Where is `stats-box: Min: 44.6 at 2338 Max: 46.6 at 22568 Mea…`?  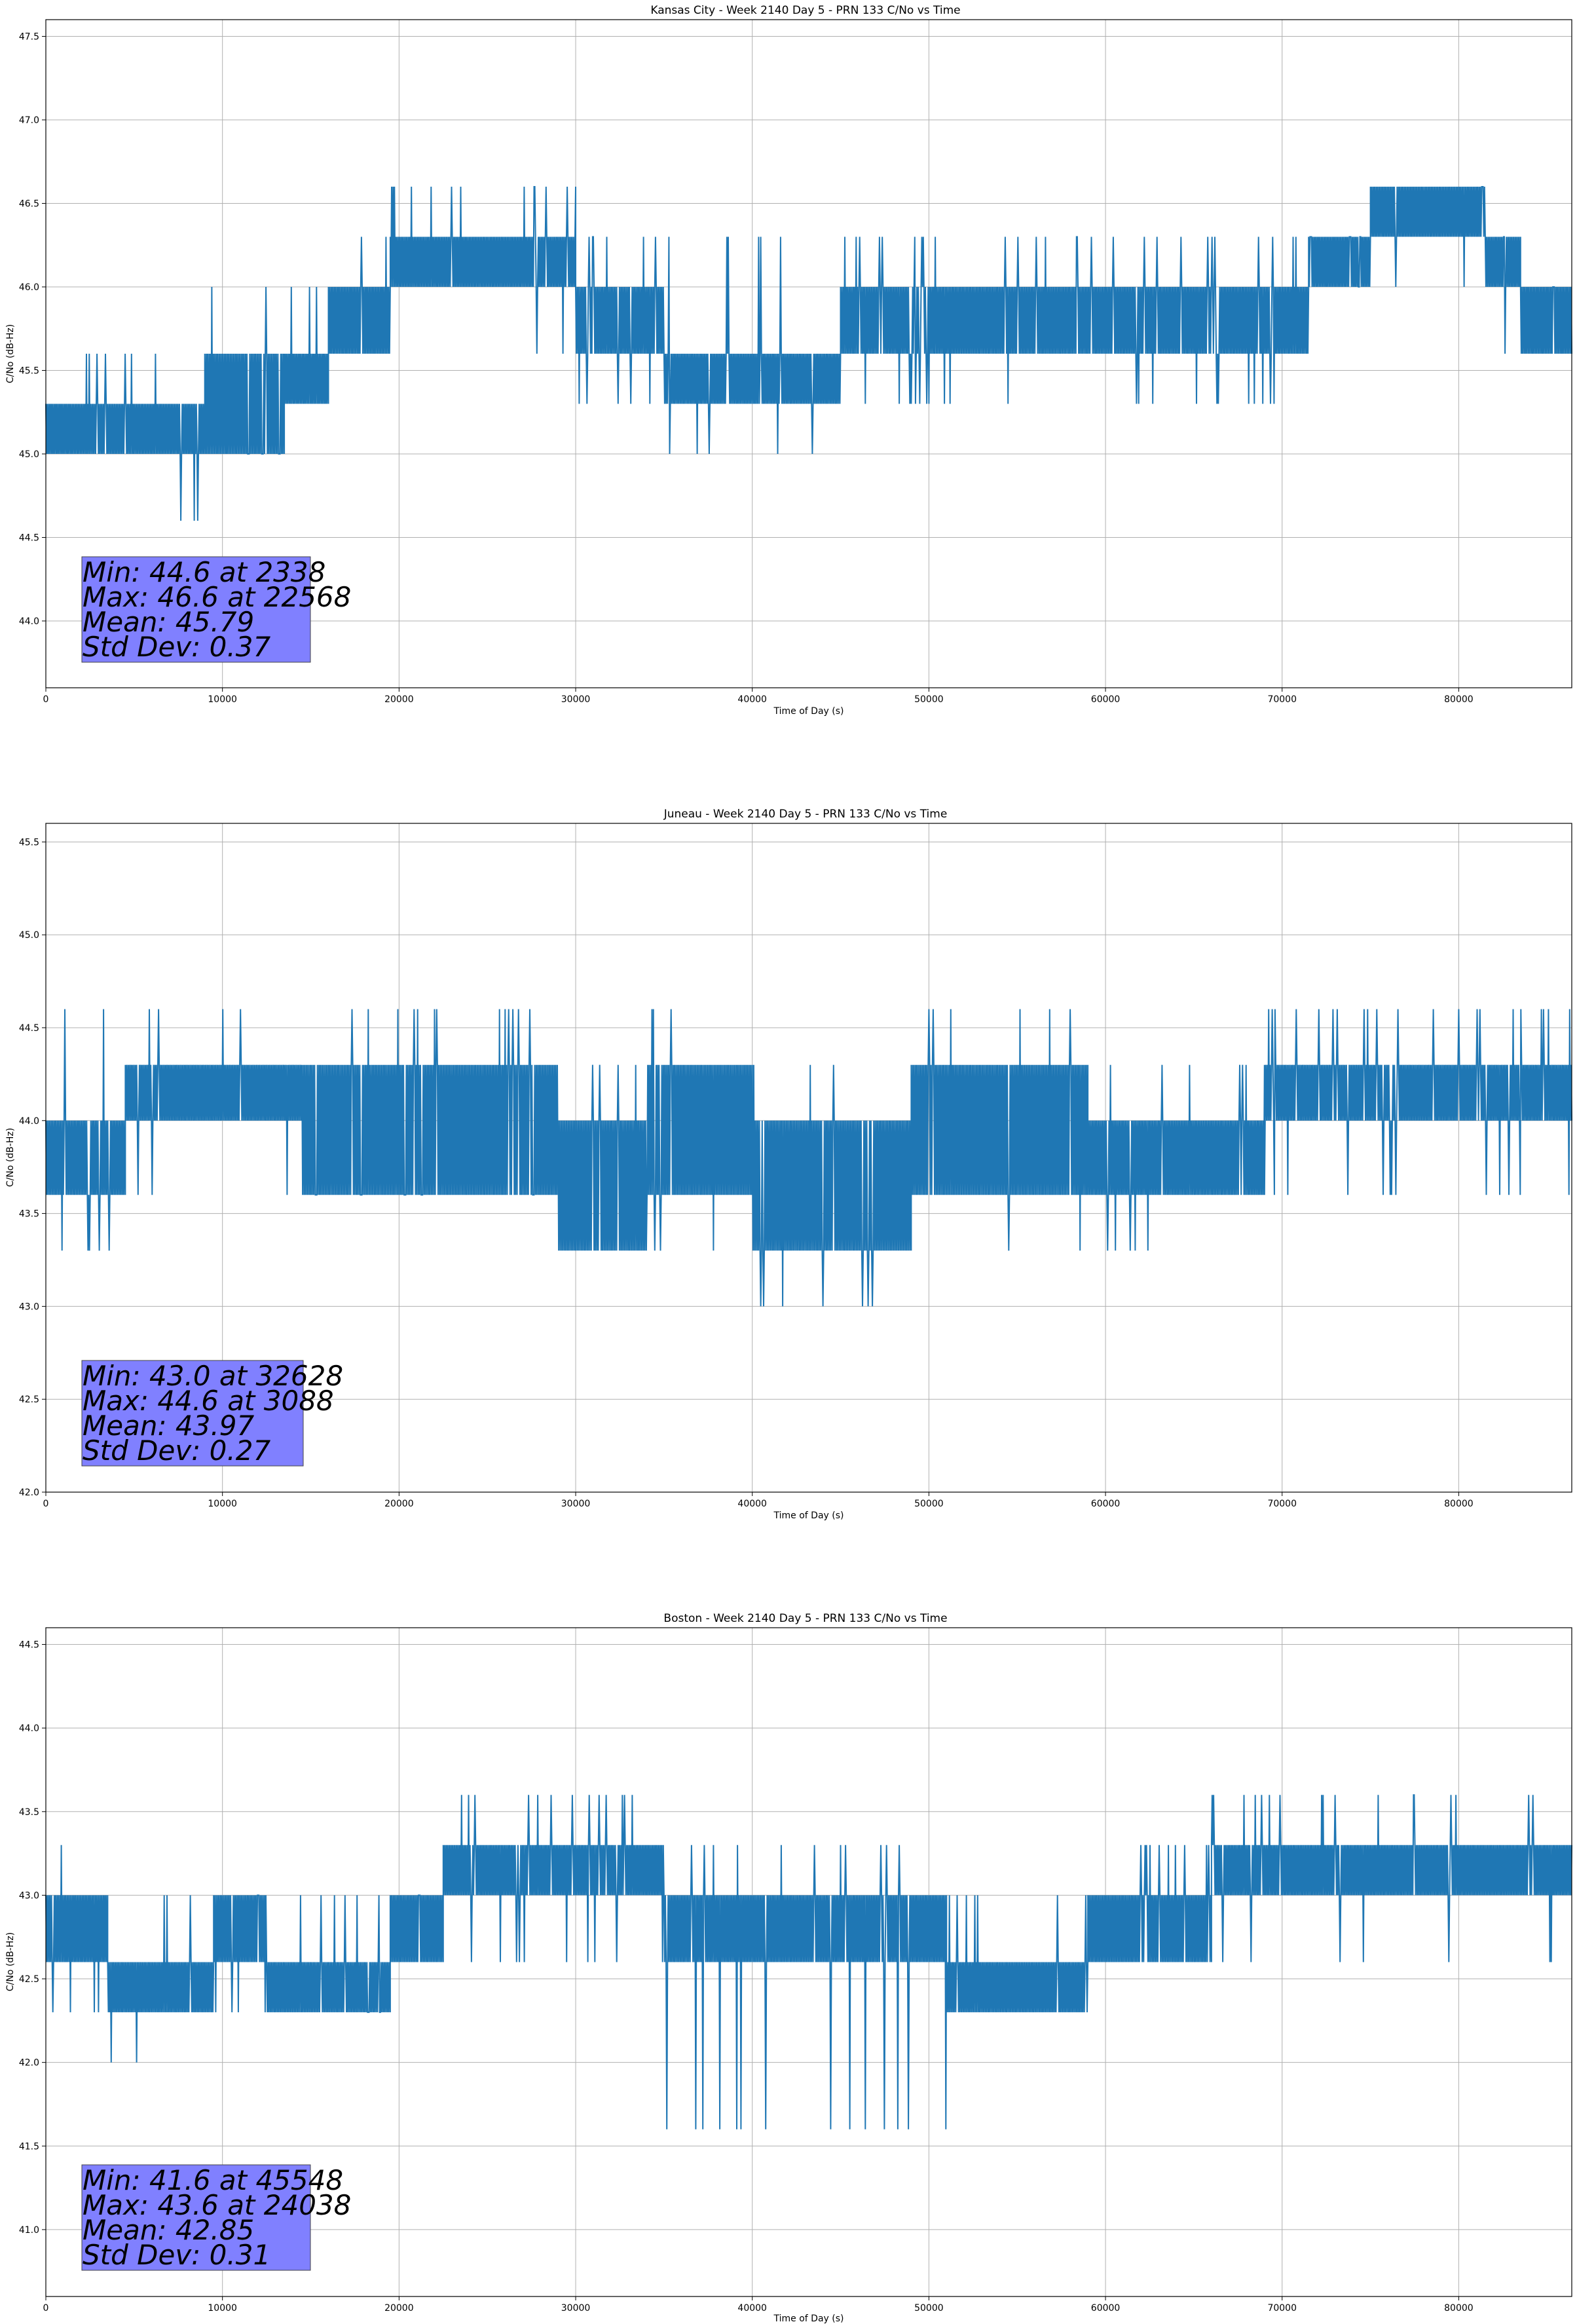 stats-box: Min: 44.6 at 2338 Max: 46.6 at 22568 Mea… is located at coordinates (216, 609).